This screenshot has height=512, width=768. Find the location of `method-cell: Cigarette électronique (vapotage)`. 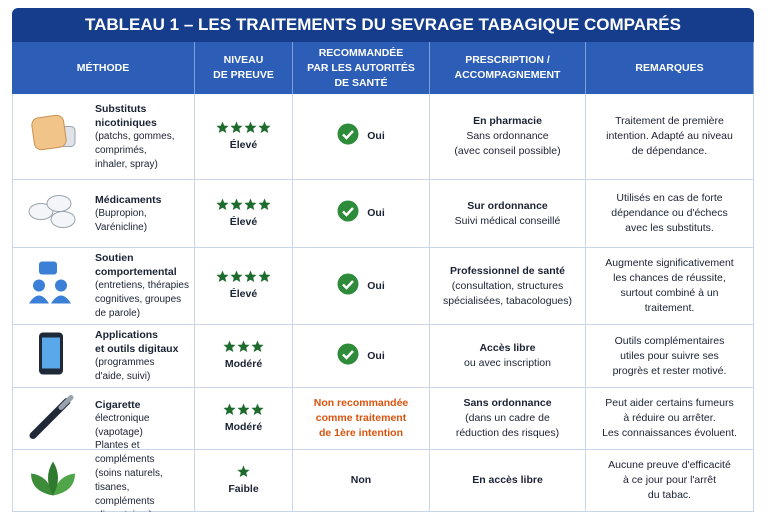

method-cell: Cigarette électronique (vapotage) is located at coordinates (103, 419).